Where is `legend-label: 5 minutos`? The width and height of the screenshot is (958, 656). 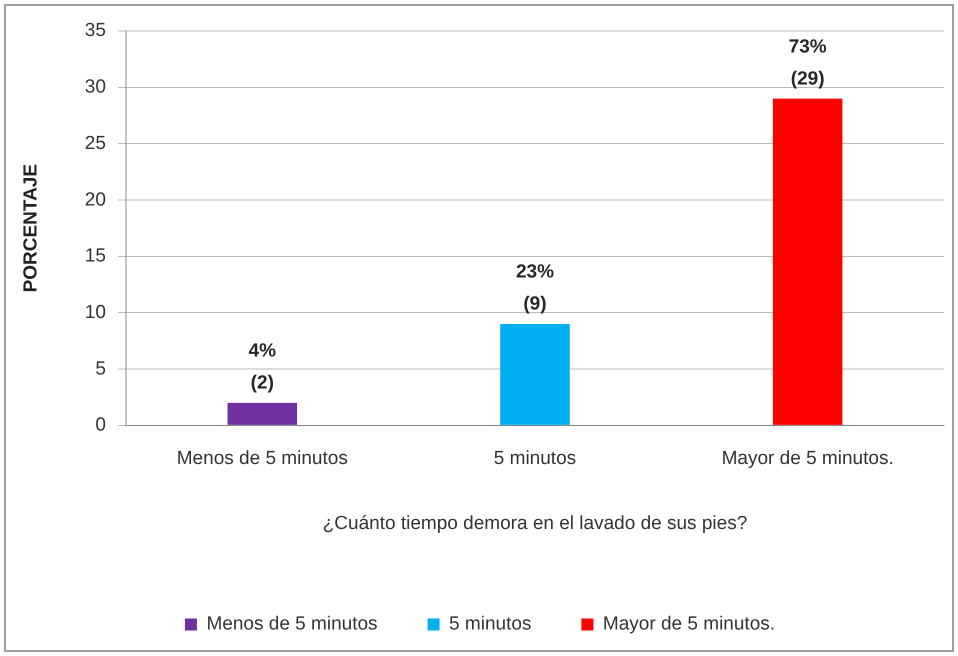
legend-label: 5 minutos is located at coordinates (490, 624).